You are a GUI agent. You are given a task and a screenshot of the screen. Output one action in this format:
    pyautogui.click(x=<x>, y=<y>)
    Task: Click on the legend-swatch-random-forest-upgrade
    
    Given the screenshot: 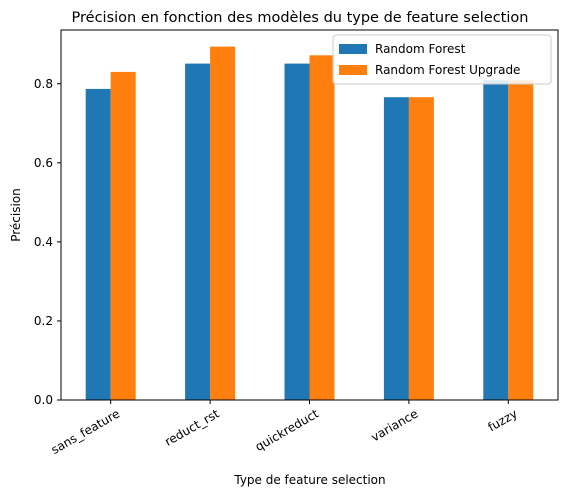 What is the action you would take?
    pyautogui.click(x=353, y=70)
    